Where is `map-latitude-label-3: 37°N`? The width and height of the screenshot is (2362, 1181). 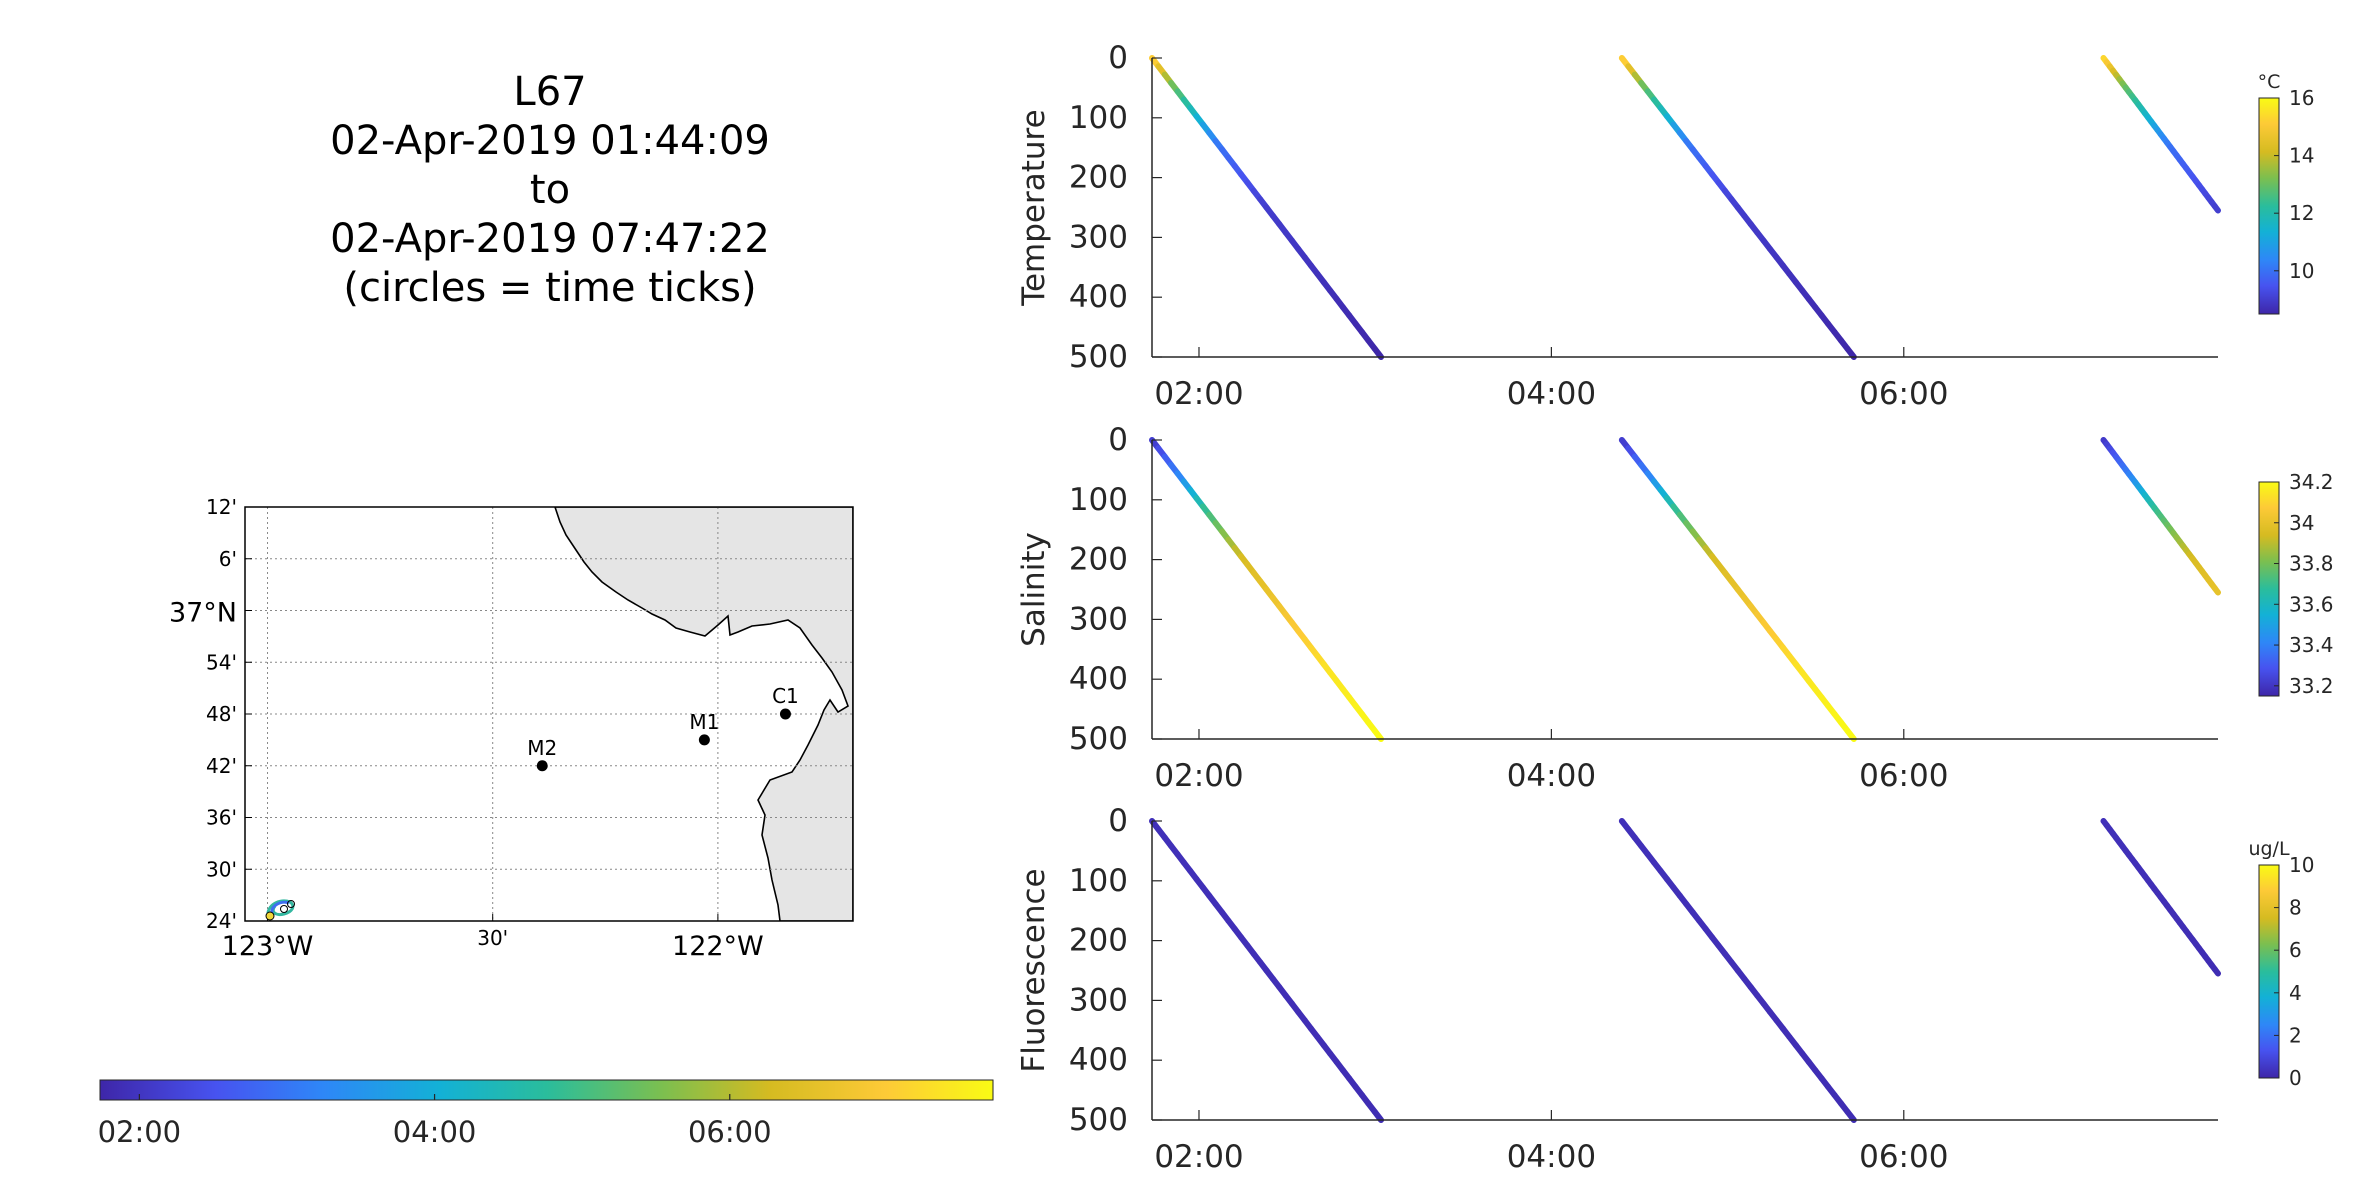
map-latitude-label-3: 37°N is located at coordinates (203, 613).